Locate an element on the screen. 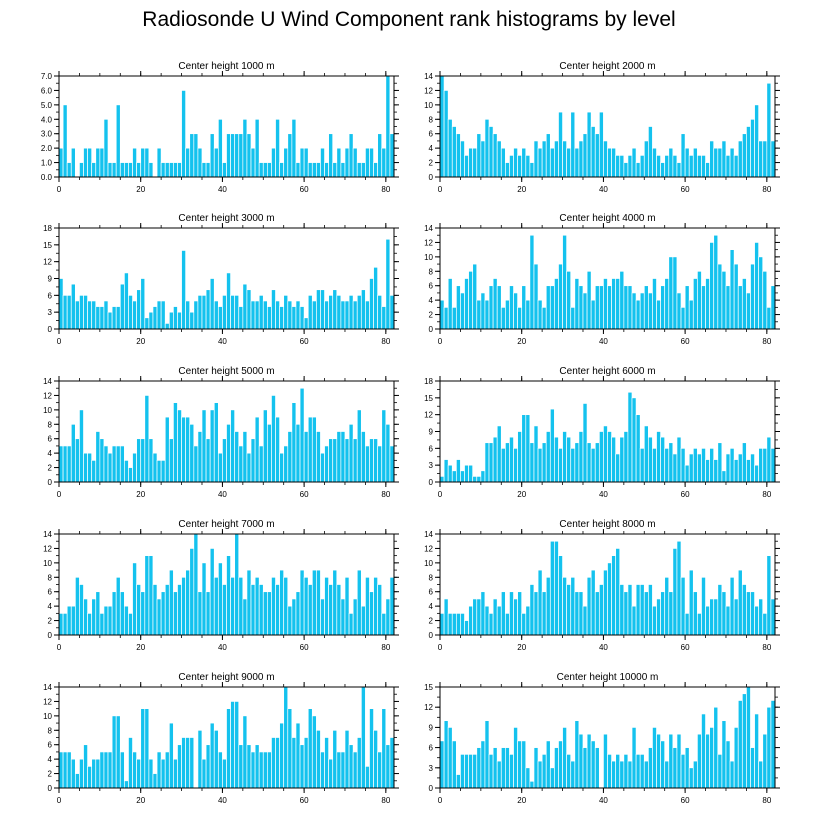 This screenshot has height=829, width=818. y-tick-label: 8 is located at coordinates (431, 271).